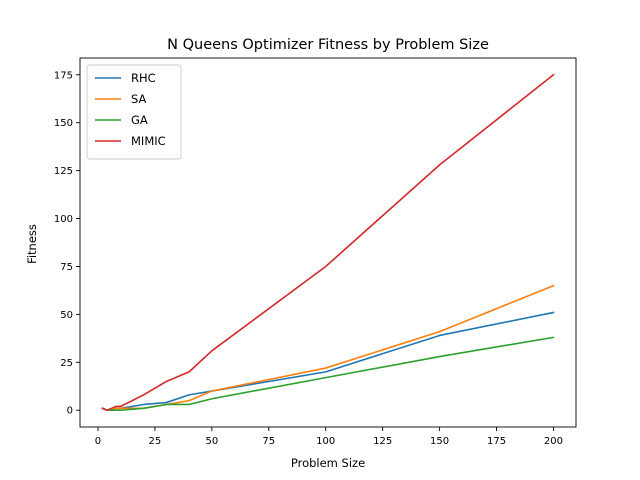 The width and height of the screenshot is (640, 480). I want to click on y-tick-label: 50, so click(66, 315).